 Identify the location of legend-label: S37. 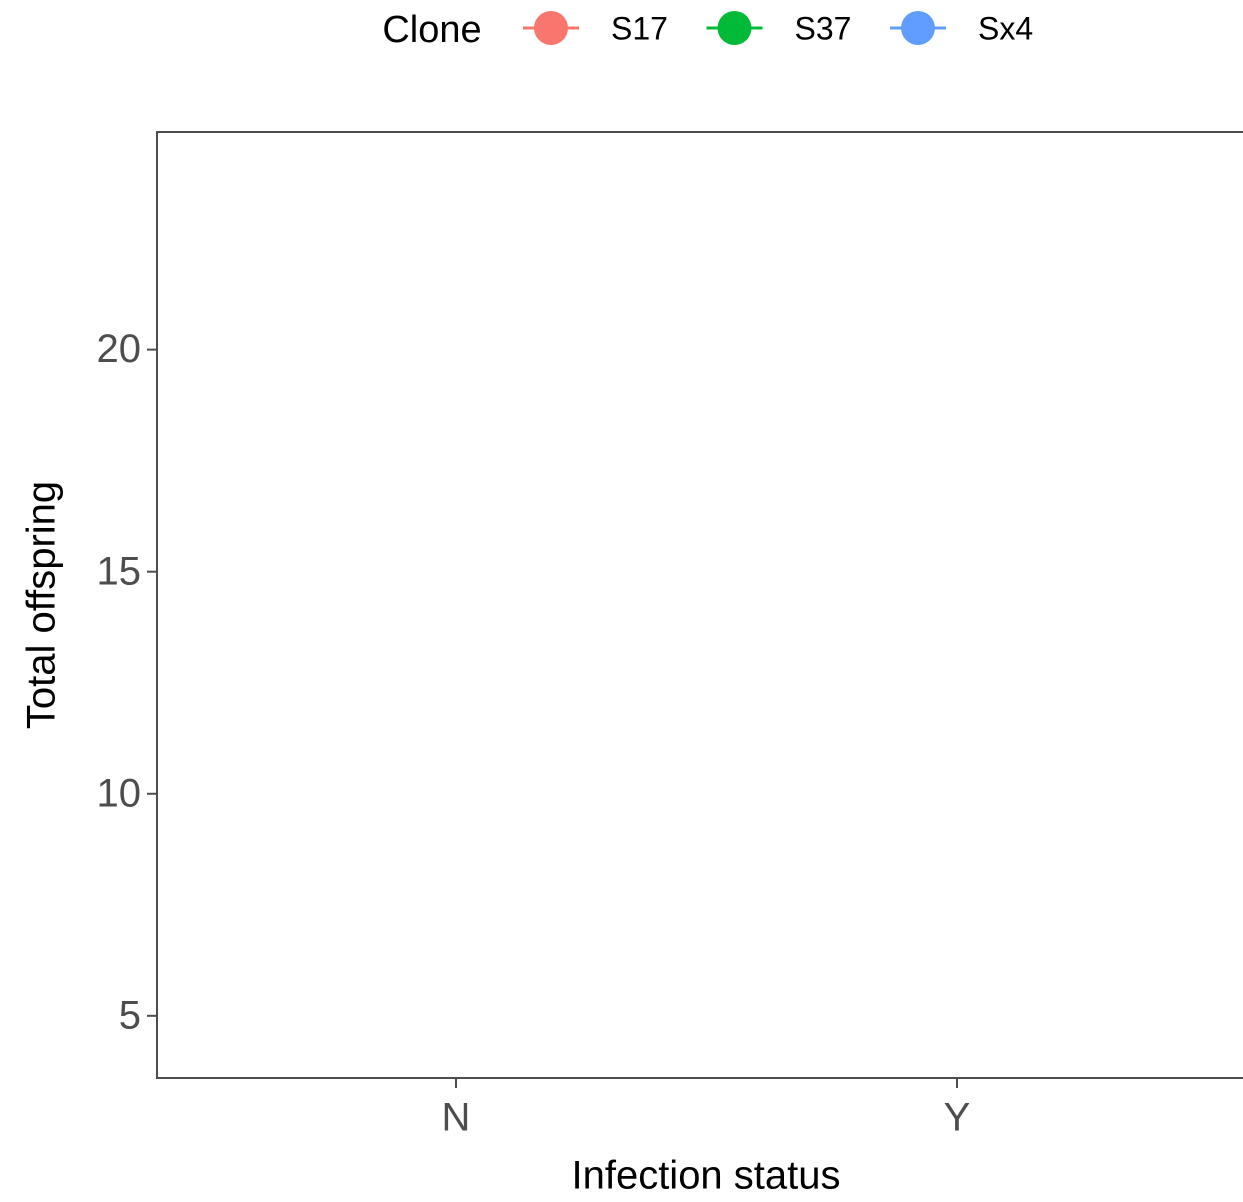
(823, 28).